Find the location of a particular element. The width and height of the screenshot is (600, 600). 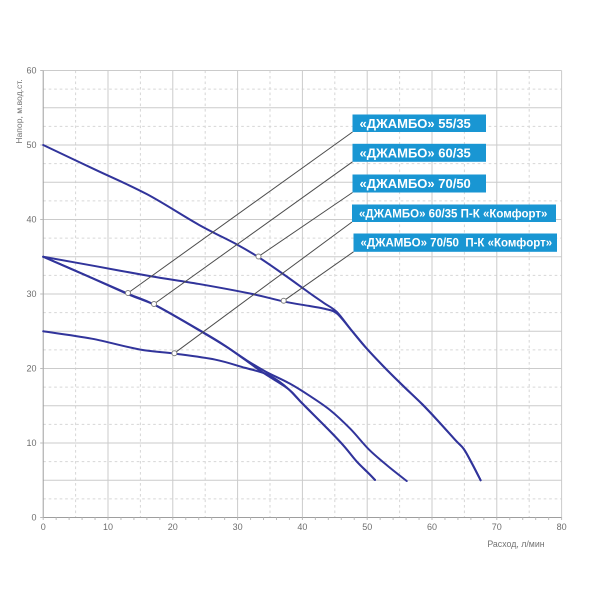

svg-text: Расход, л/мин is located at coordinates (515, 544).